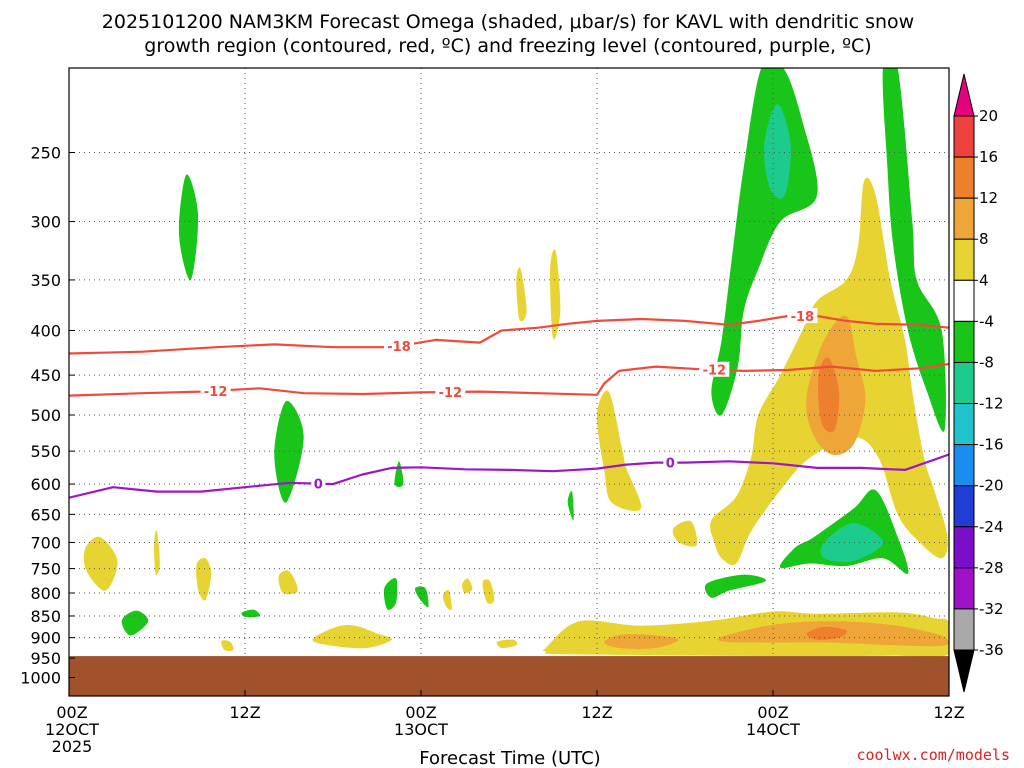 The image size is (1024, 768). Describe the element at coordinates (421, 729) in the screenshot. I see `x-tick-label-24-1: 13OCT` at that location.